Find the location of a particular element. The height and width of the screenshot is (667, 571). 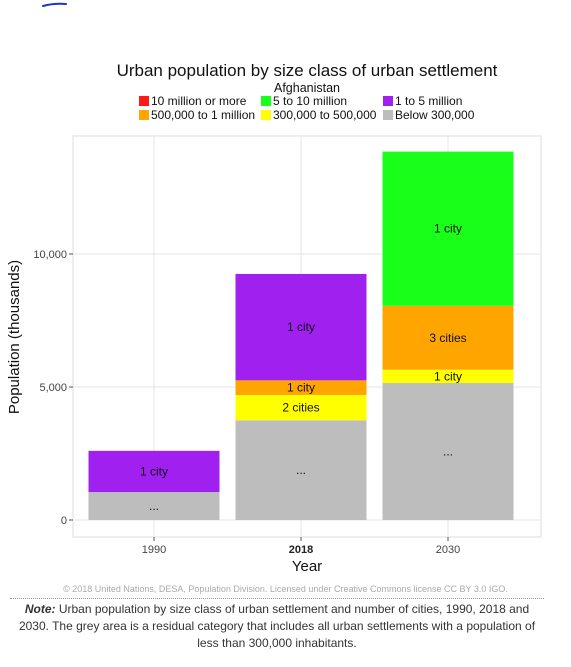

bar-segment-label: 2 cities is located at coordinates (300, 408).